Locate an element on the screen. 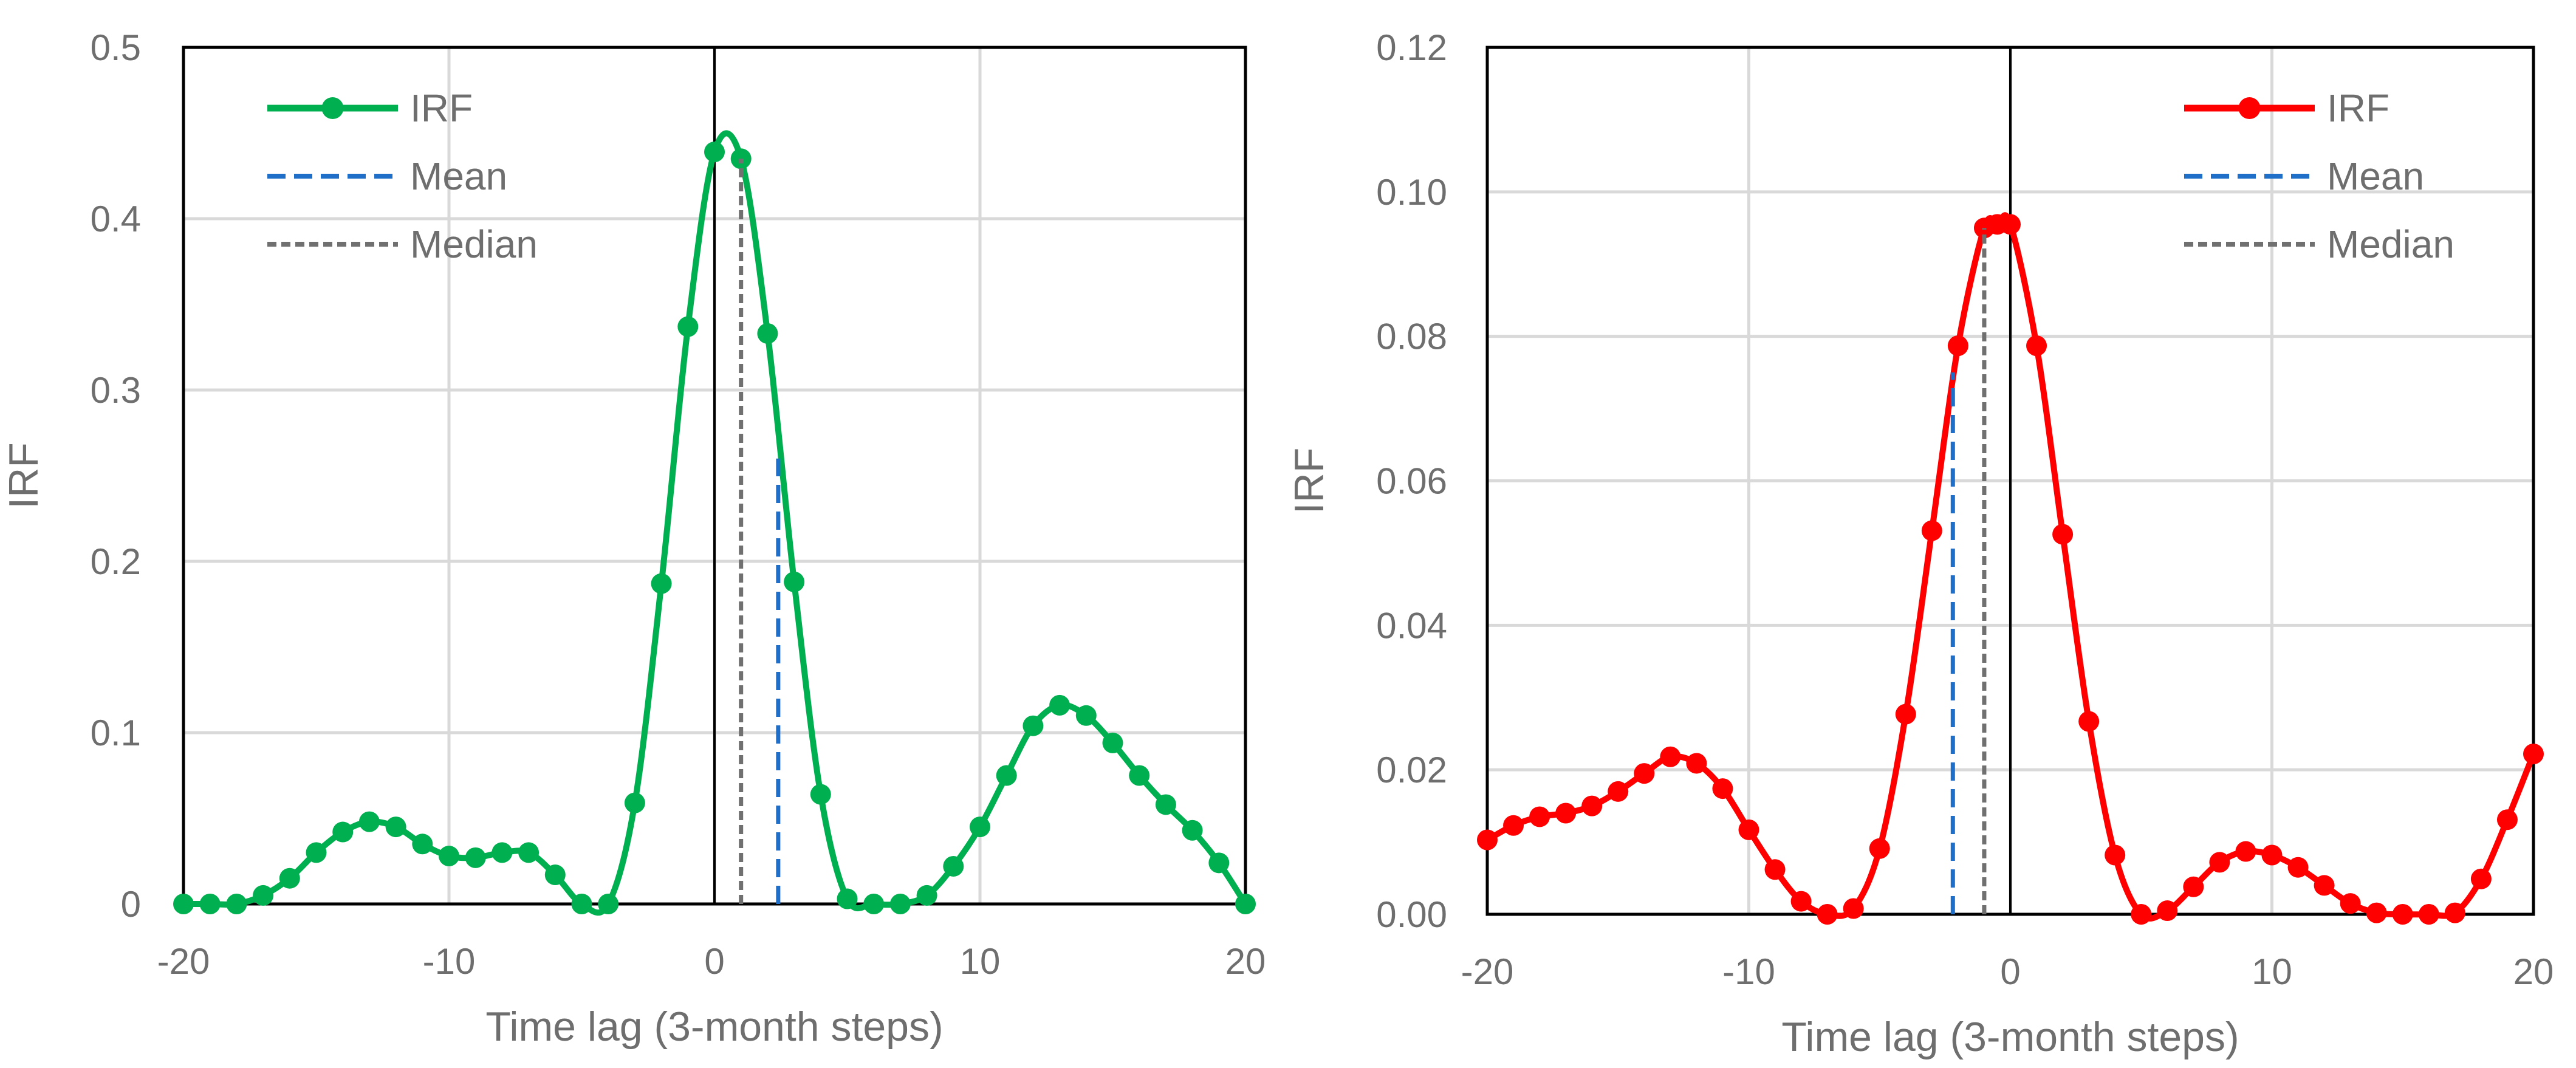 The width and height of the screenshot is (2576, 1068). y-tick-label: 0.00 is located at coordinates (1411, 914).